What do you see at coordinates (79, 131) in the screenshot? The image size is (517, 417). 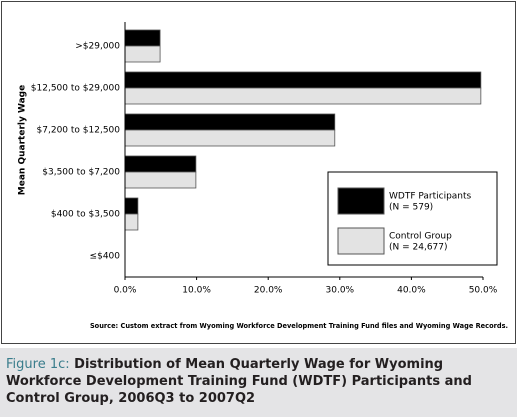 I see `y-tick-label: $7,200 to $12,500` at bounding box center [79, 131].